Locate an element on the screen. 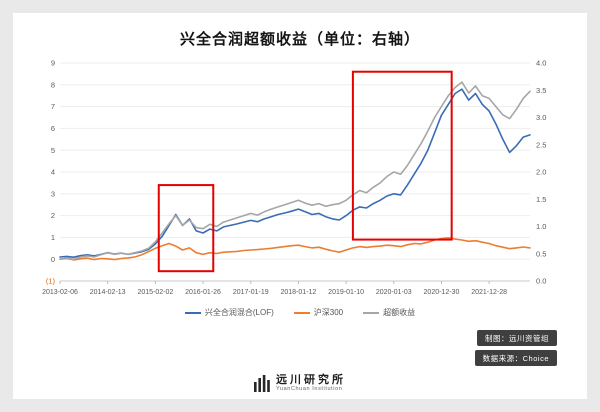 Image resolution: width=600 pixels, height=412 pixels. yuanchuan-logo: 远川研究所 YuanChuan Institution is located at coordinates (300, 383).